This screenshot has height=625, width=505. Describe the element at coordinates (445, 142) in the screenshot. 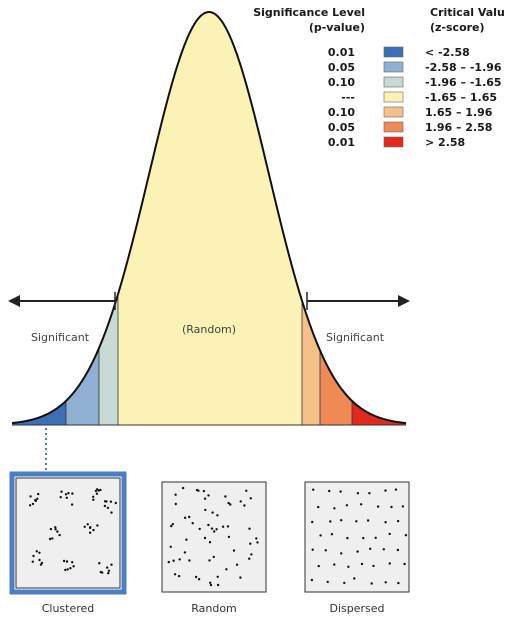

I see `legend-z-score: > 2.58` at that location.